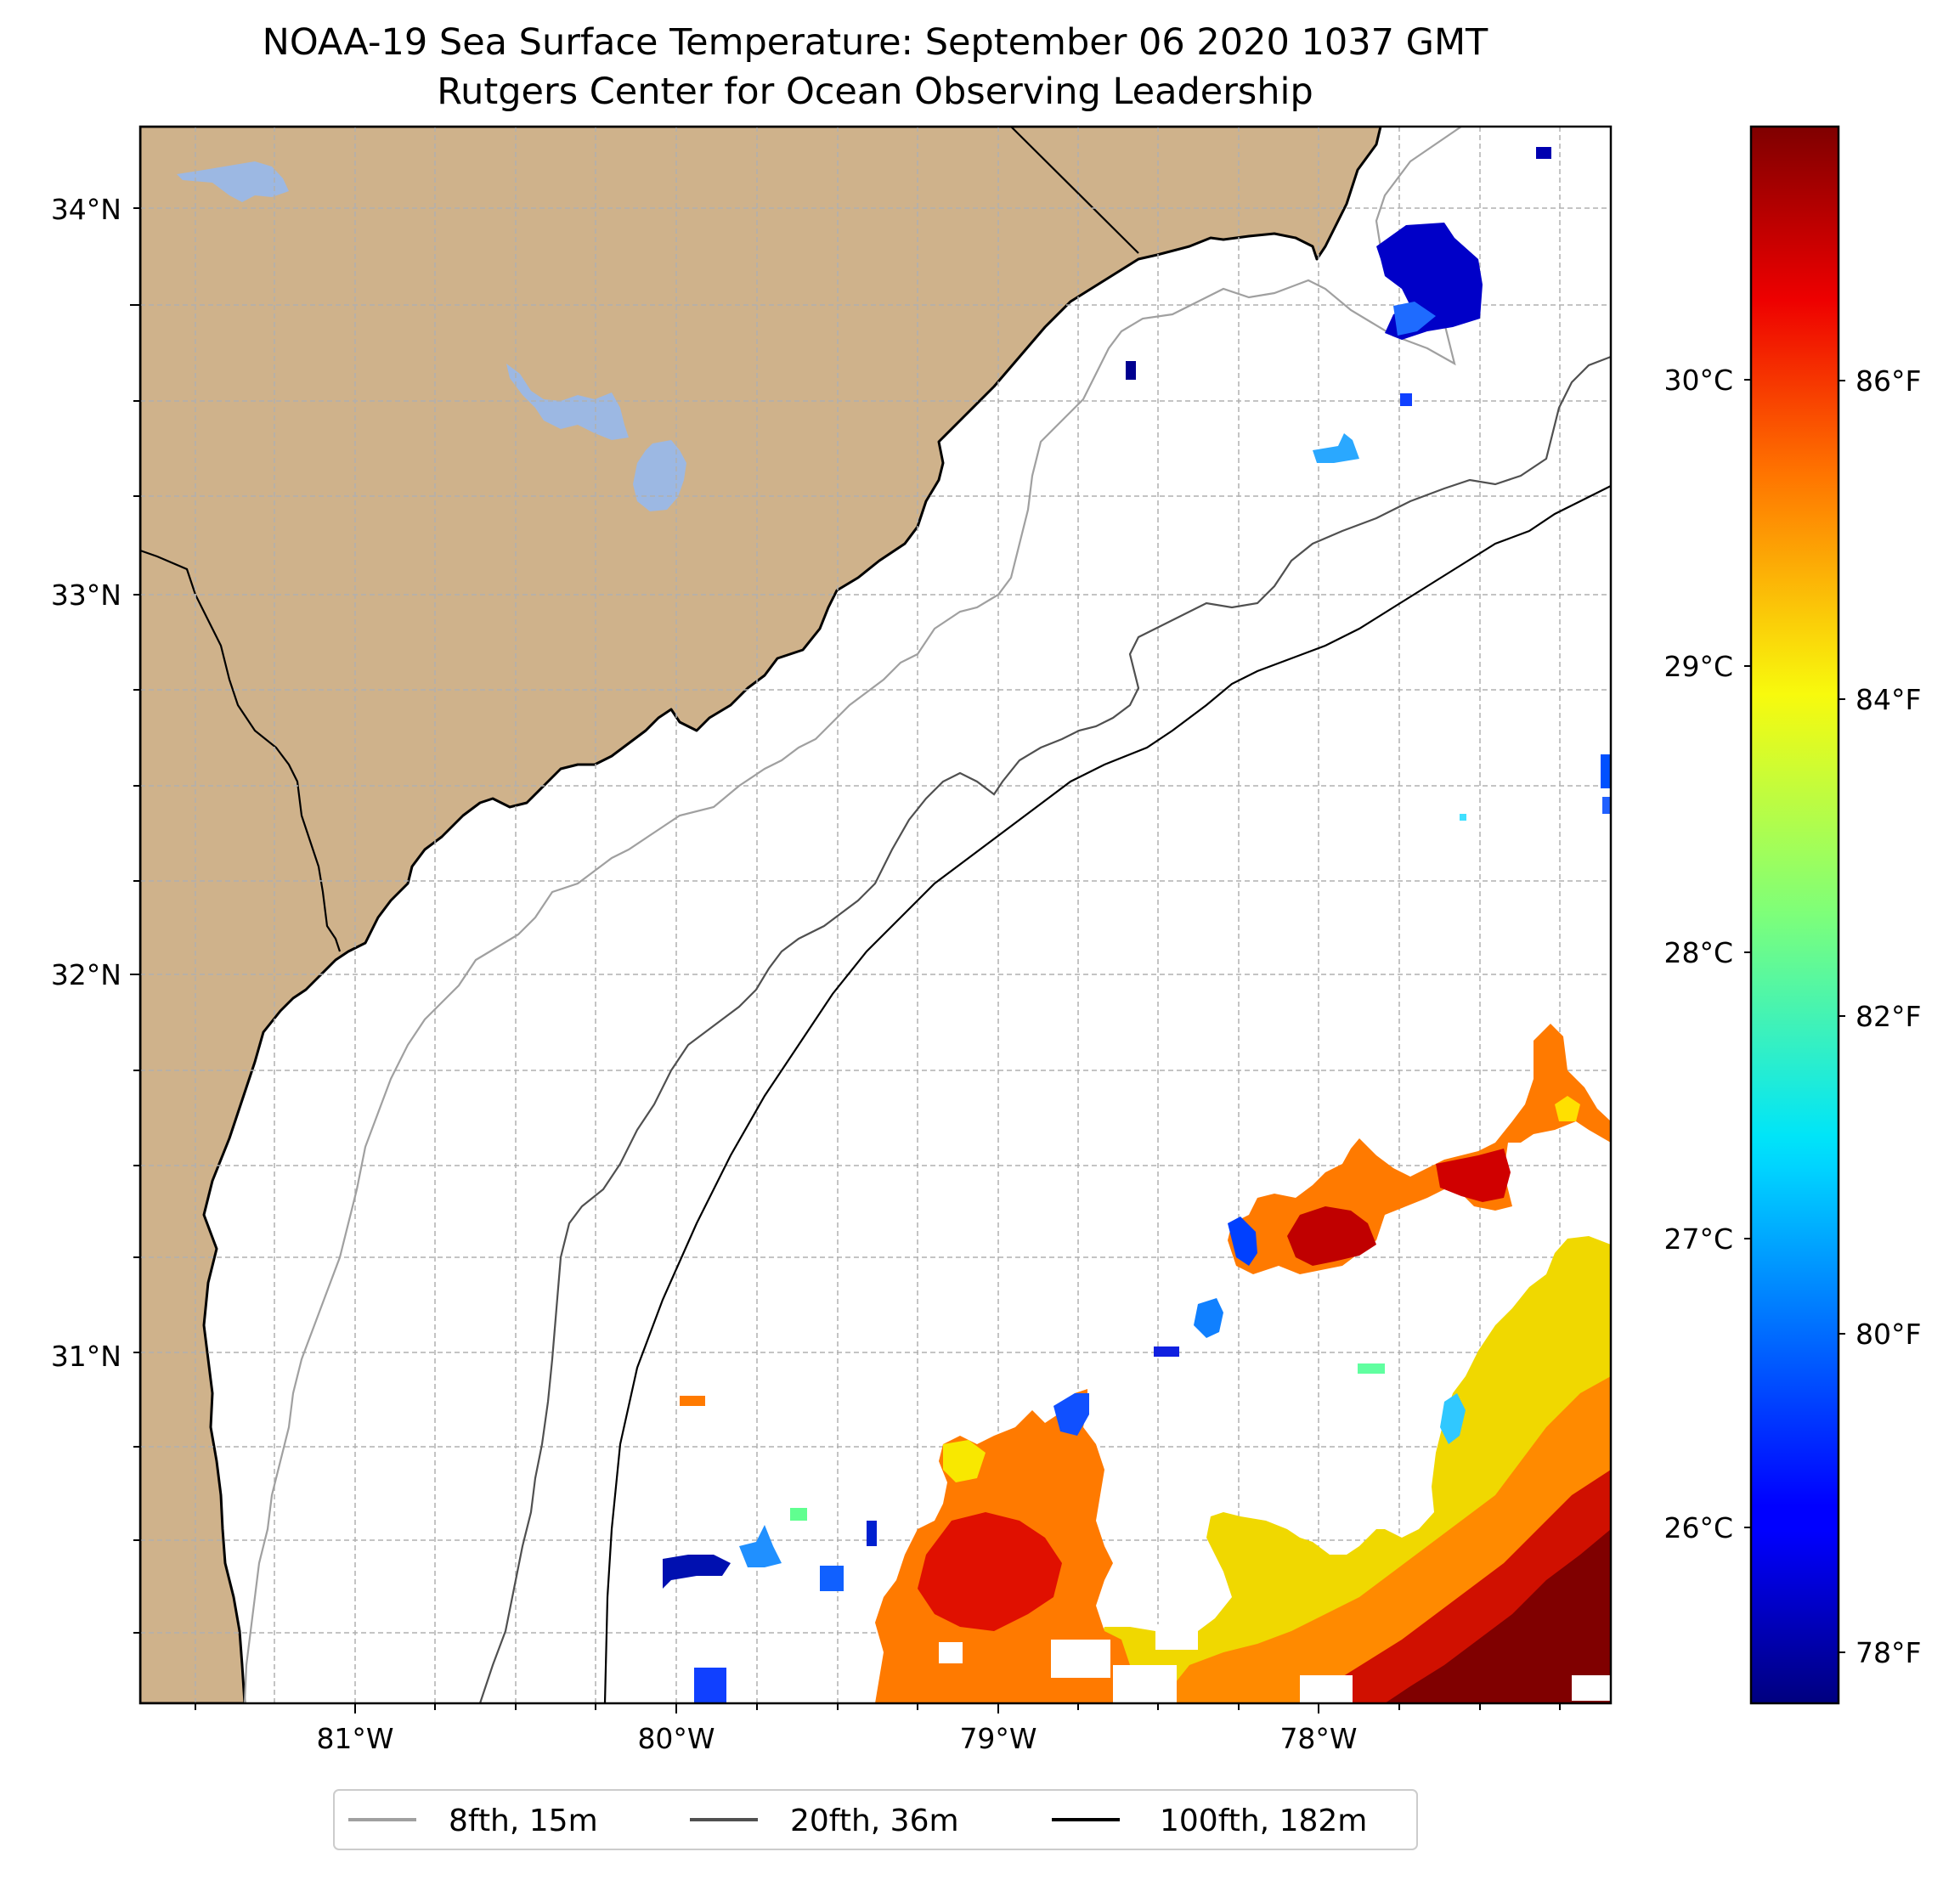 The width and height of the screenshot is (1960, 1880). I want to click on sst-patch-small-b, so click(1166, 1351).